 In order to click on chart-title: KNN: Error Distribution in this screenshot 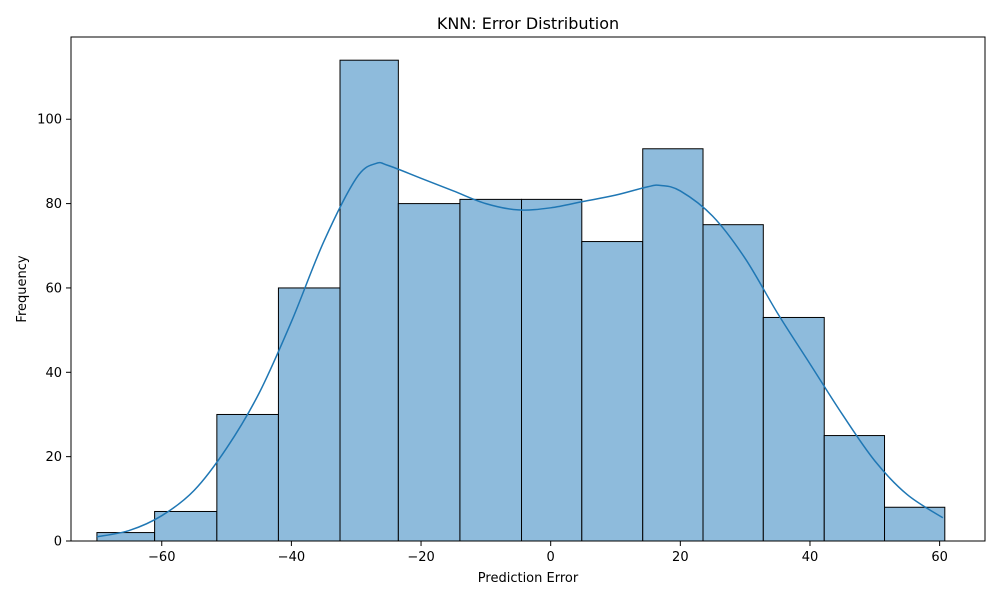, I will do `click(528, 23)`.